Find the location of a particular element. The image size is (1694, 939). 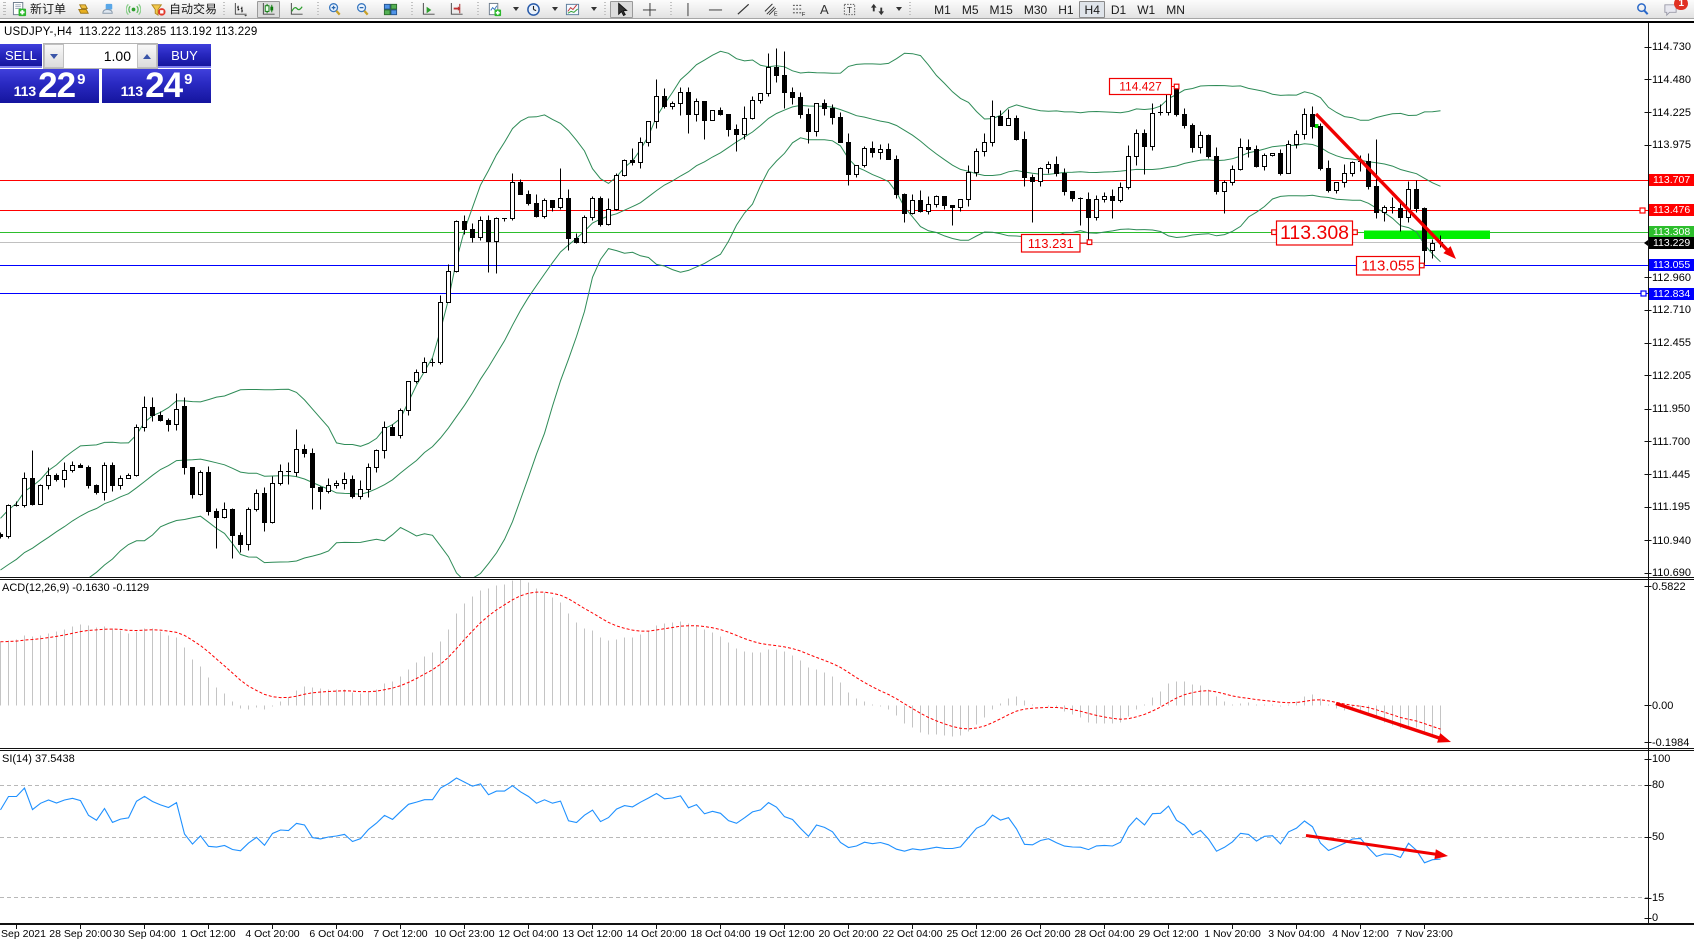

chart-shift-button is located at coordinates (456, 9).